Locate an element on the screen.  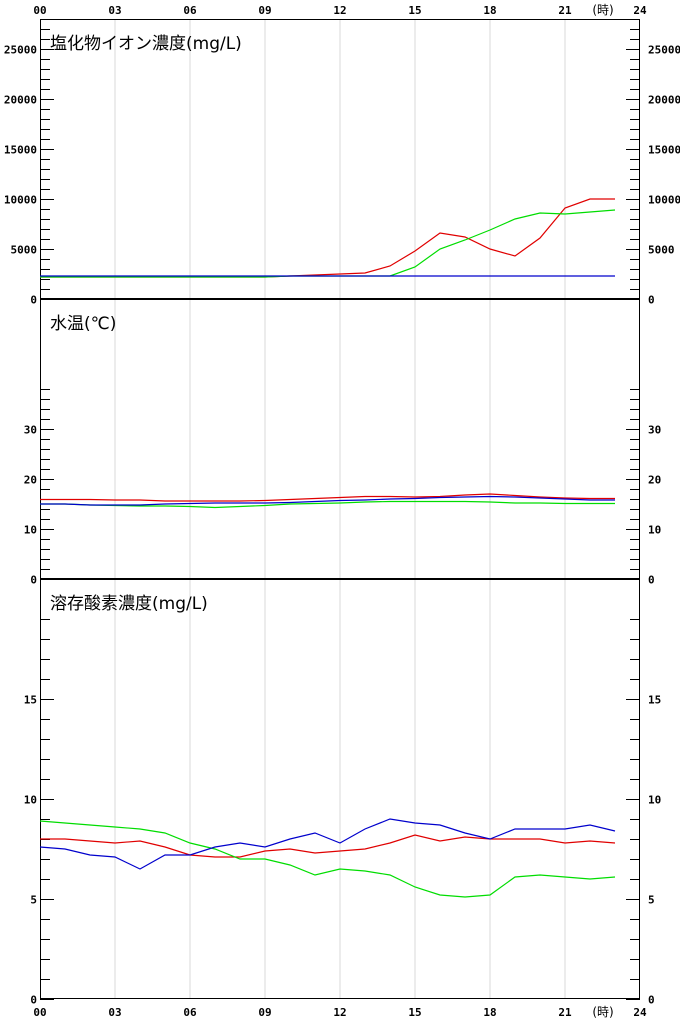
x-tick-label-bottom: 15 is located at coordinates (414, 1012).